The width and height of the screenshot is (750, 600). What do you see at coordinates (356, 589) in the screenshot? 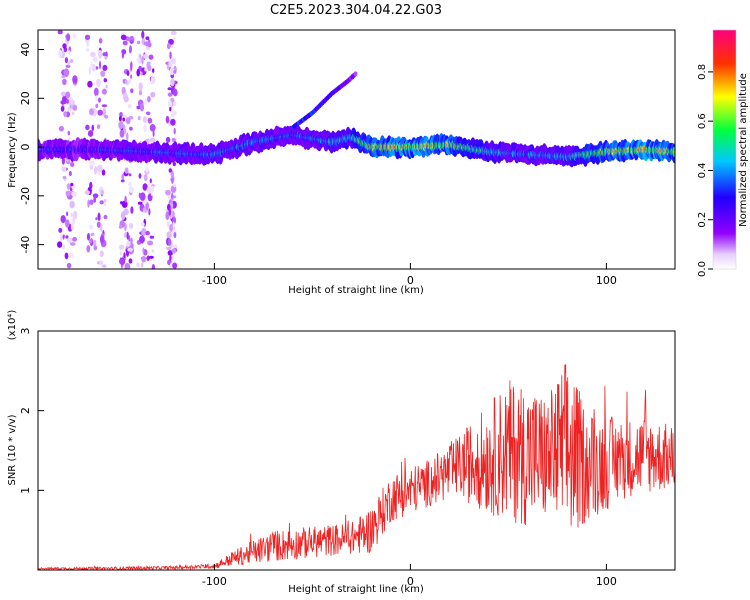
I see `snr-x-label: Height of straight line (km)` at bounding box center [356, 589].